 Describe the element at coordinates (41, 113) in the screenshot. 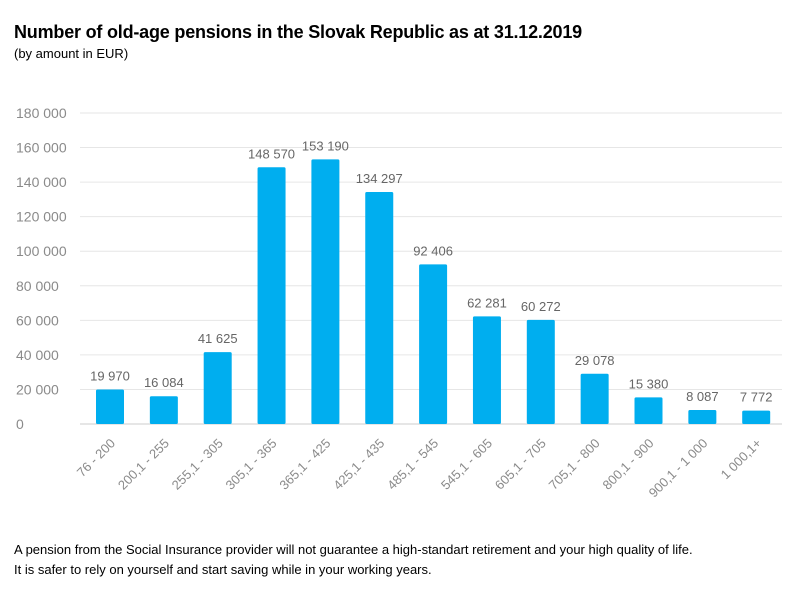

I see `y-tick-label: 180 000` at that location.